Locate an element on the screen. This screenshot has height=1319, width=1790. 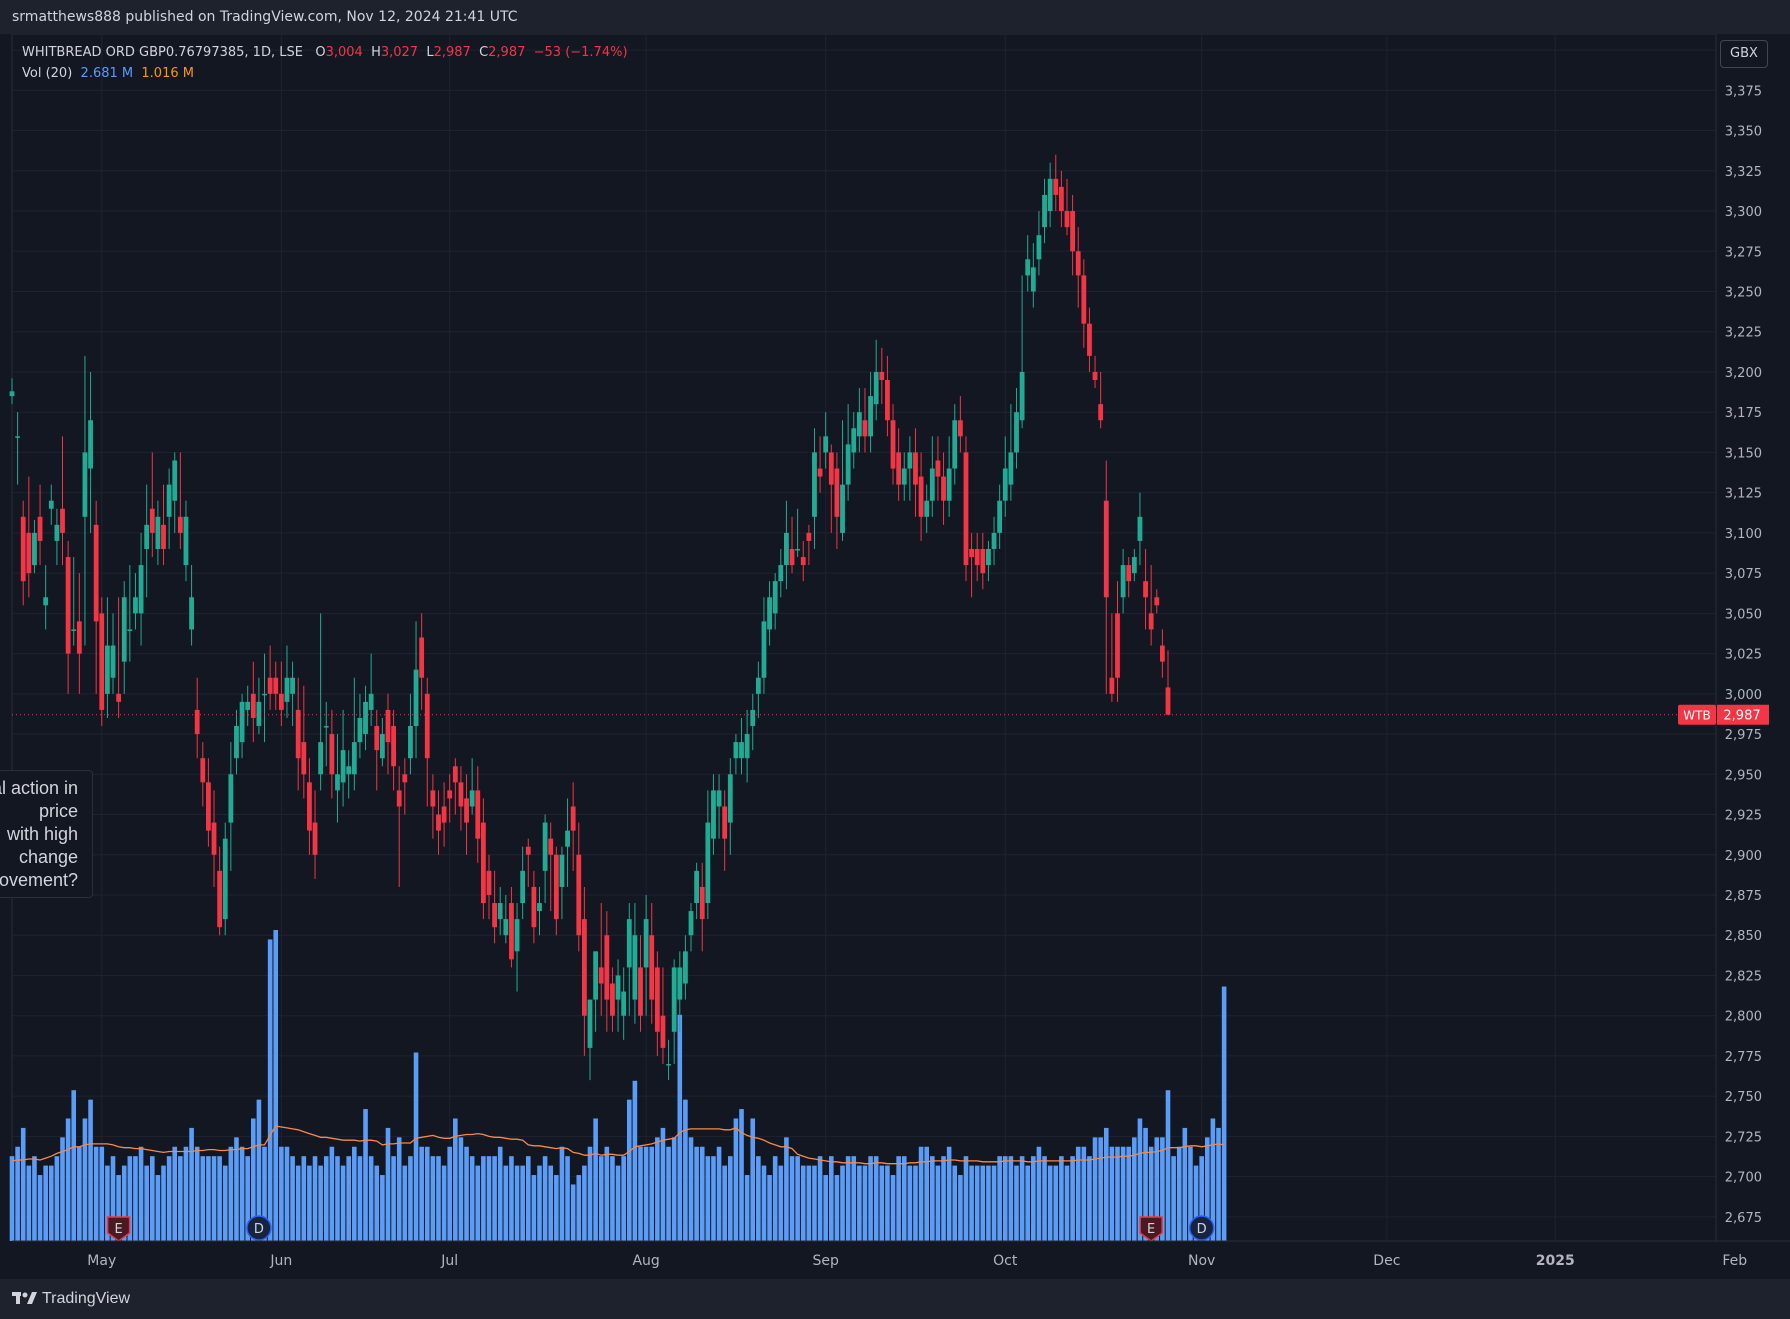
volume-label: Vol (20) is located at coordinates (47, 73).